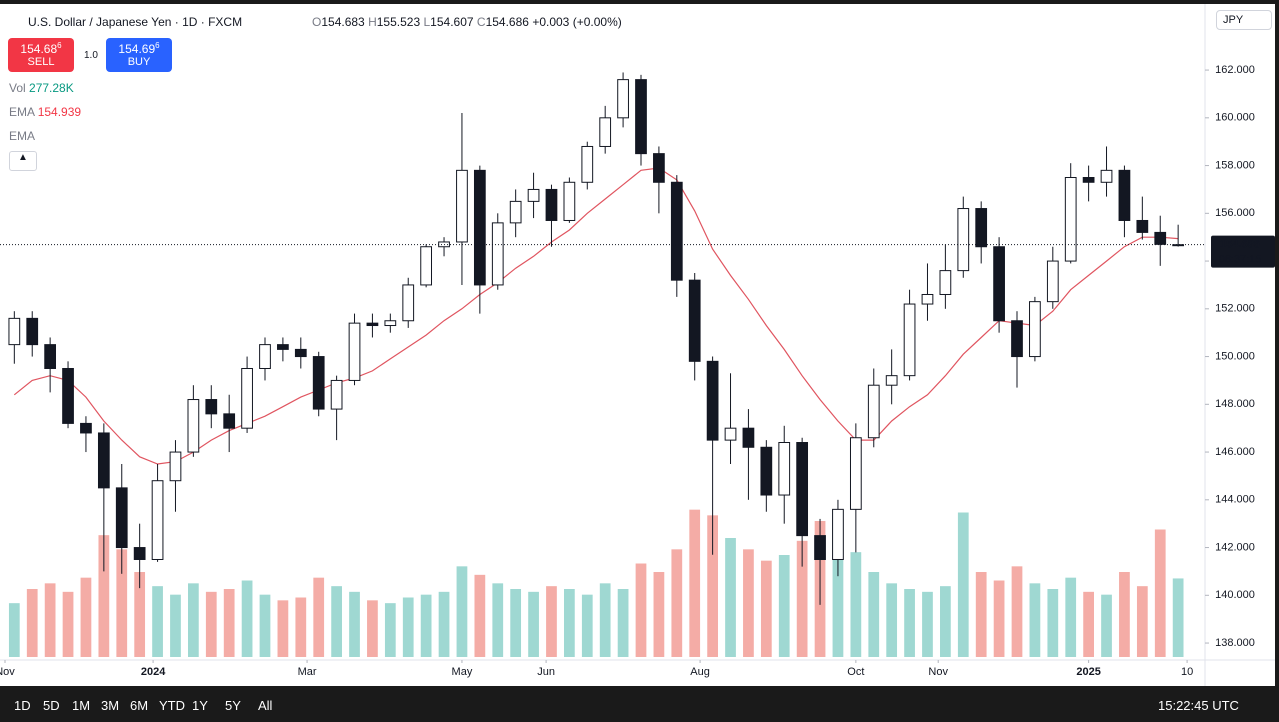 The height and width of the screenshot is (722, 1279). What do you see at coordinates (938, 672) in the screenshot?
I see `x-tick-label: Nov` at bounding box center [938, 672].